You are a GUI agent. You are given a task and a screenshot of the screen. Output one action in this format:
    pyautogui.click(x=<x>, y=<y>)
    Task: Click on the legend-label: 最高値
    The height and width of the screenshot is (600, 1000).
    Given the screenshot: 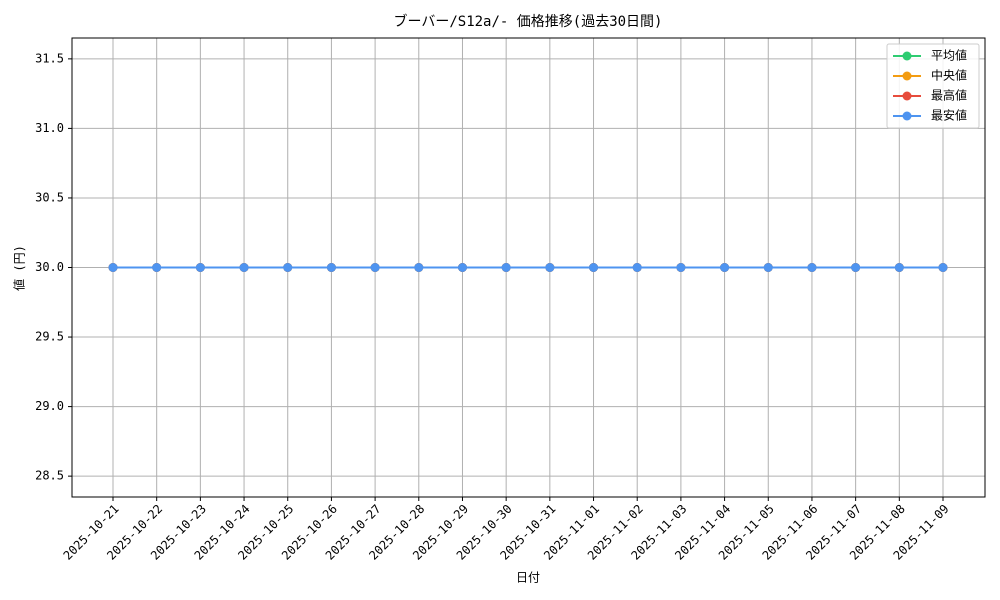 What is the action you would take?
    pyautogui.click(x=949, y=95)
    